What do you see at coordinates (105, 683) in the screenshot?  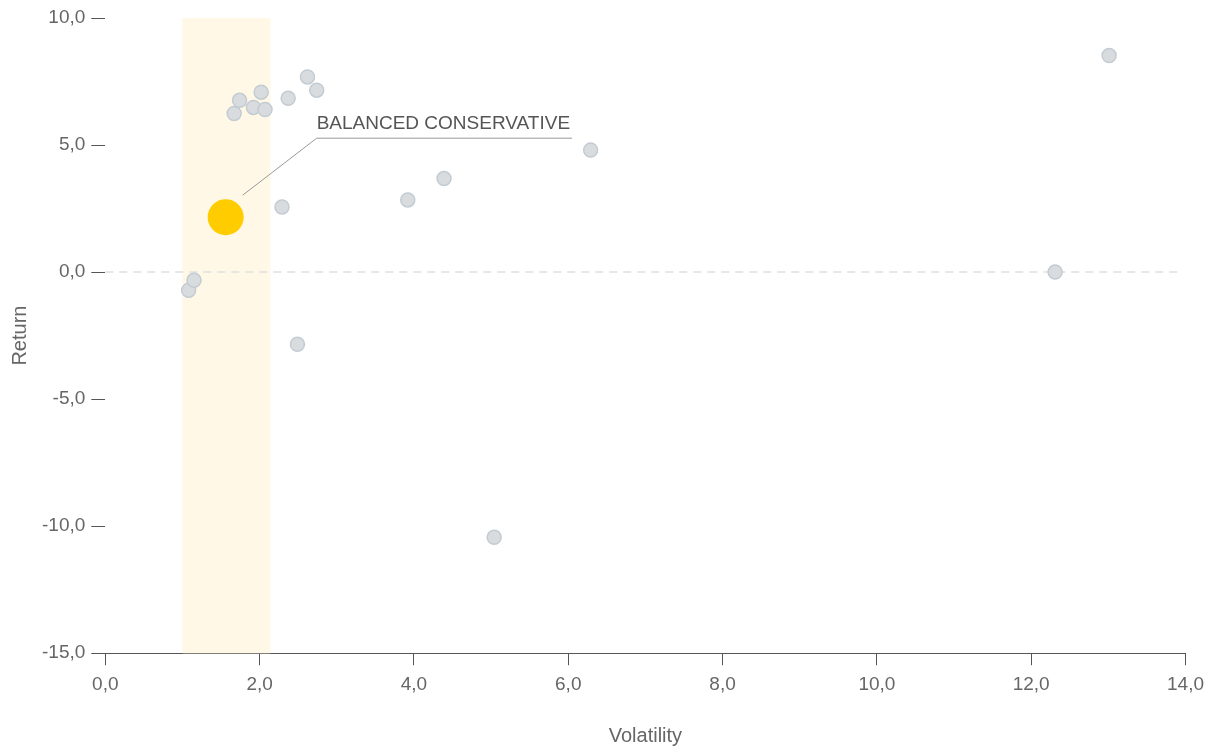 I see `x-tick-label: 0,0` at bounding box center [105, 683].